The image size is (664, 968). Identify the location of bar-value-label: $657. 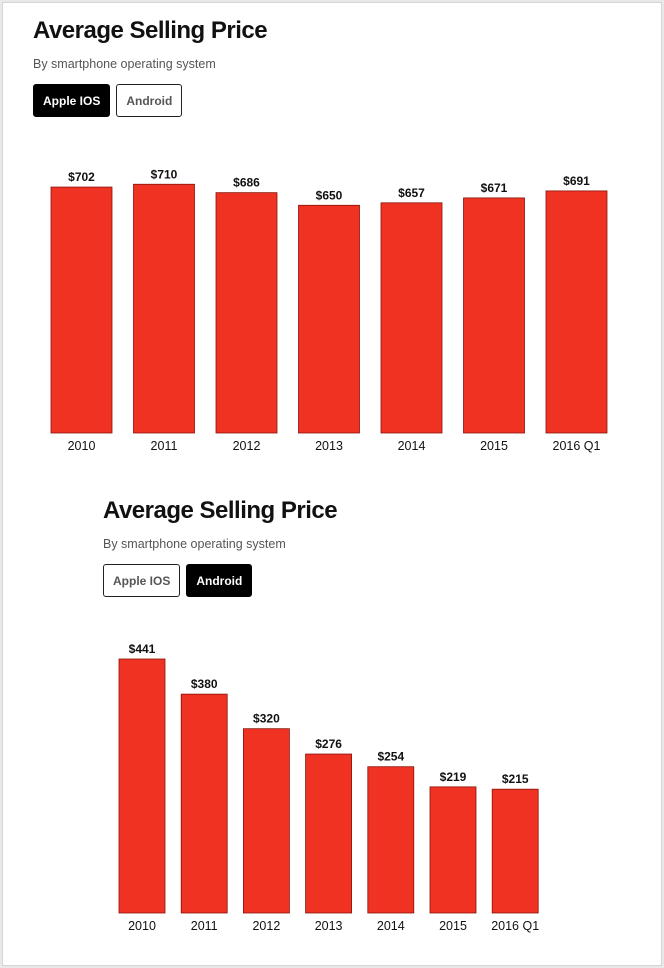
(411, 193).